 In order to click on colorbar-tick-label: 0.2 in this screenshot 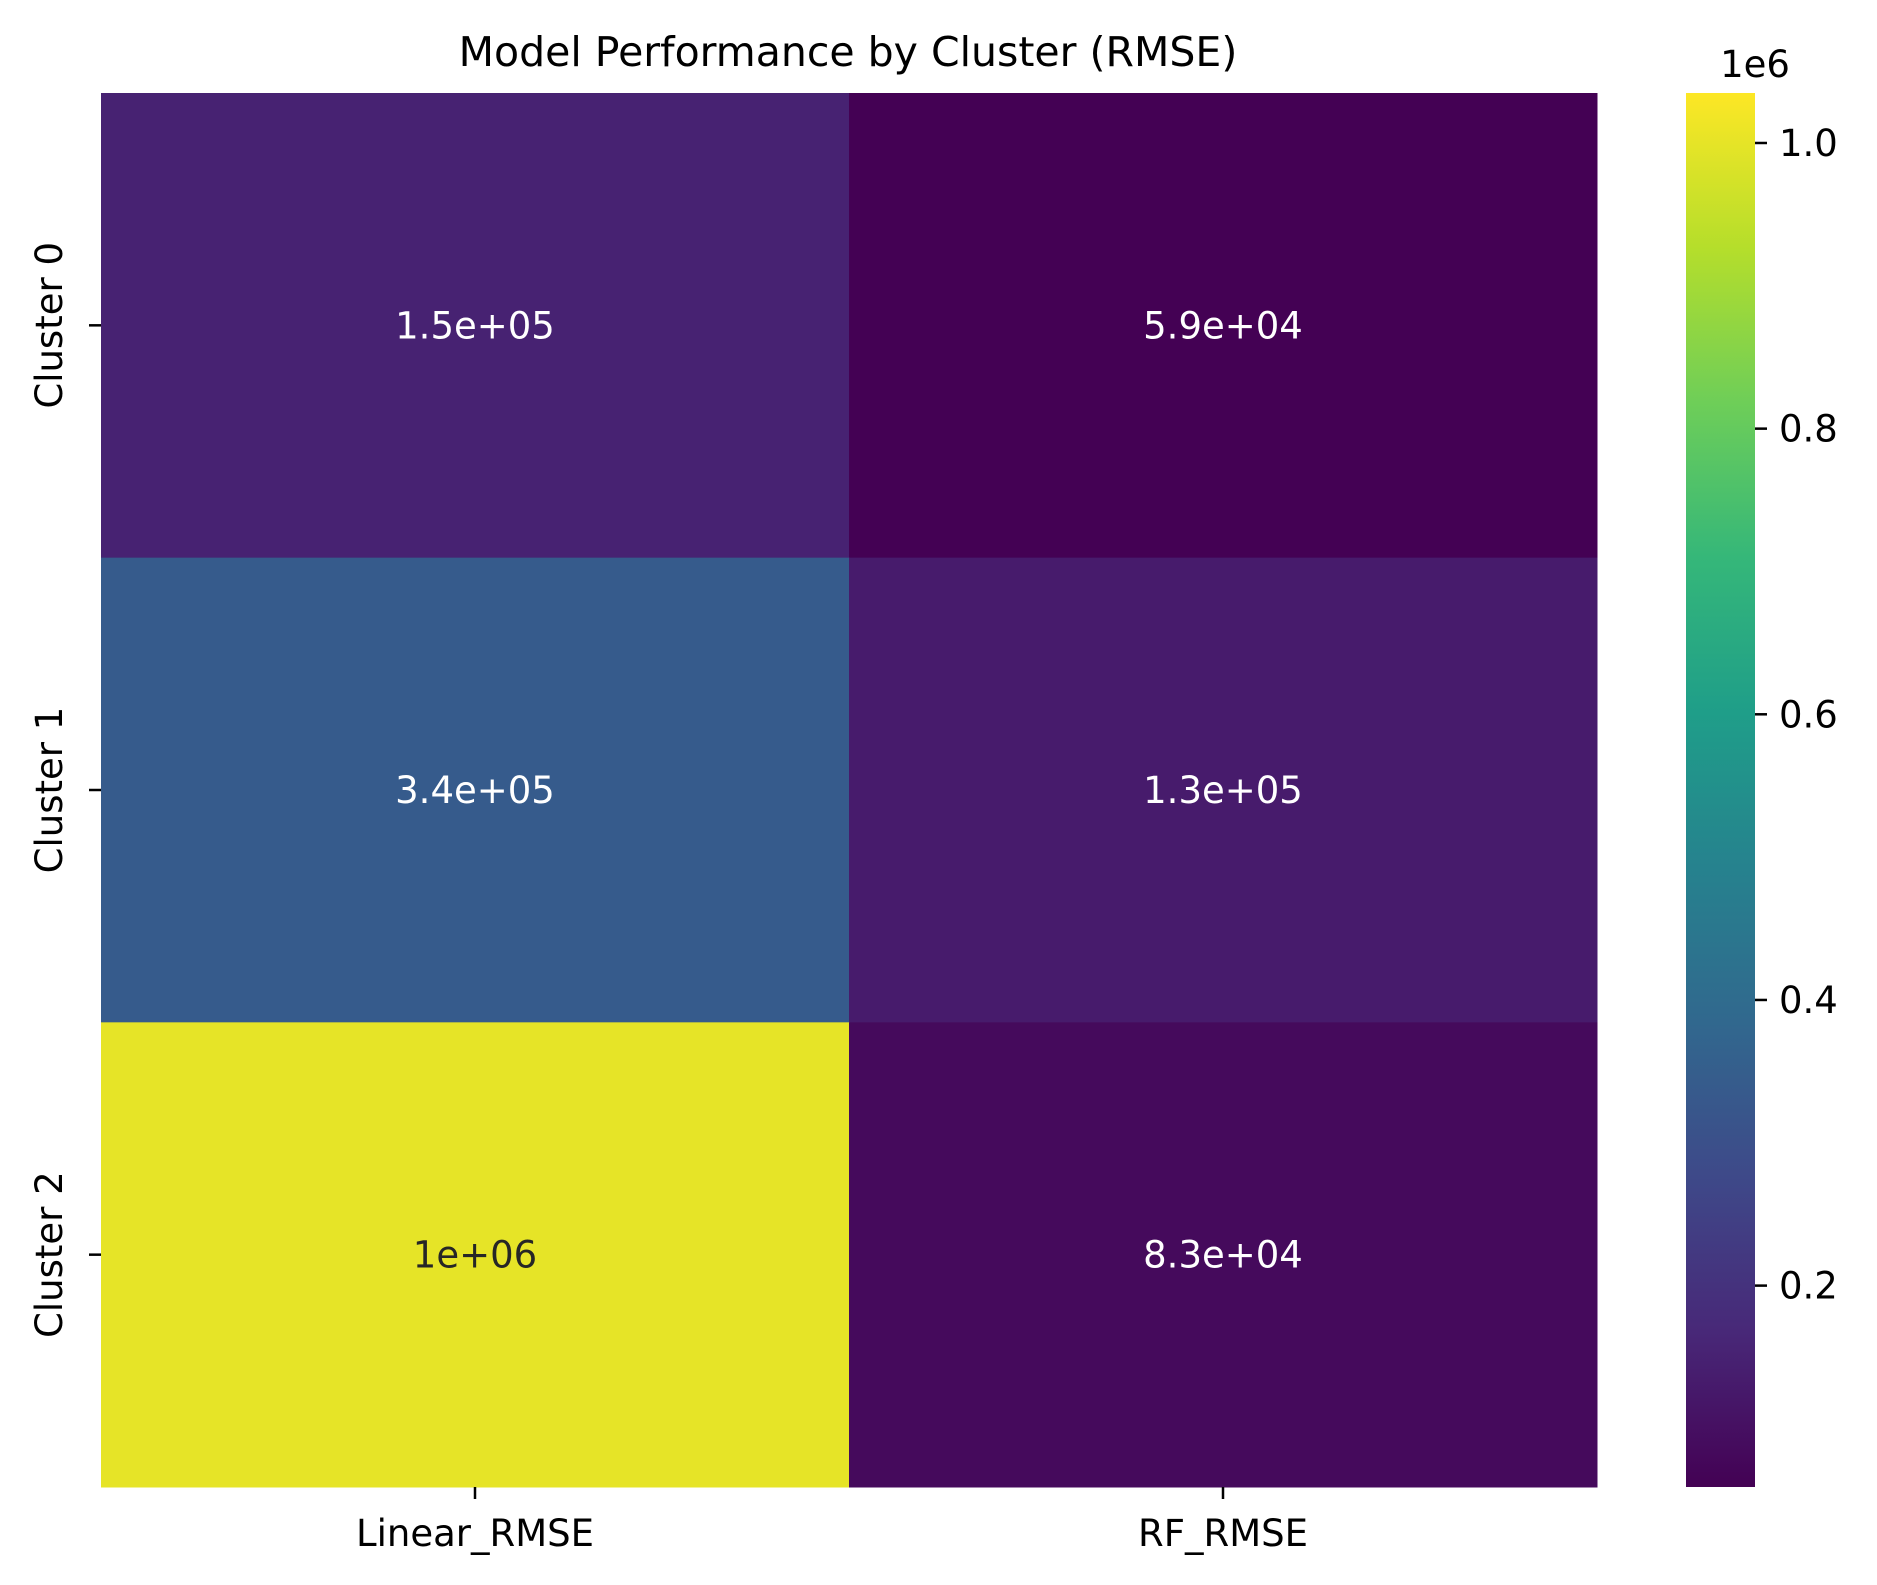, I will do `click(1808, 1286)`.